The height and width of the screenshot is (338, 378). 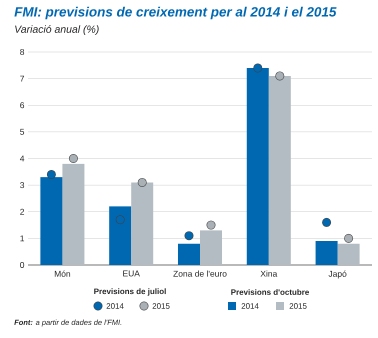 What do you see at coordinates (57, 30) in the screenshot?
I see `chart-subtitle: Variació anual (%)` at bounding box center [57, 30].